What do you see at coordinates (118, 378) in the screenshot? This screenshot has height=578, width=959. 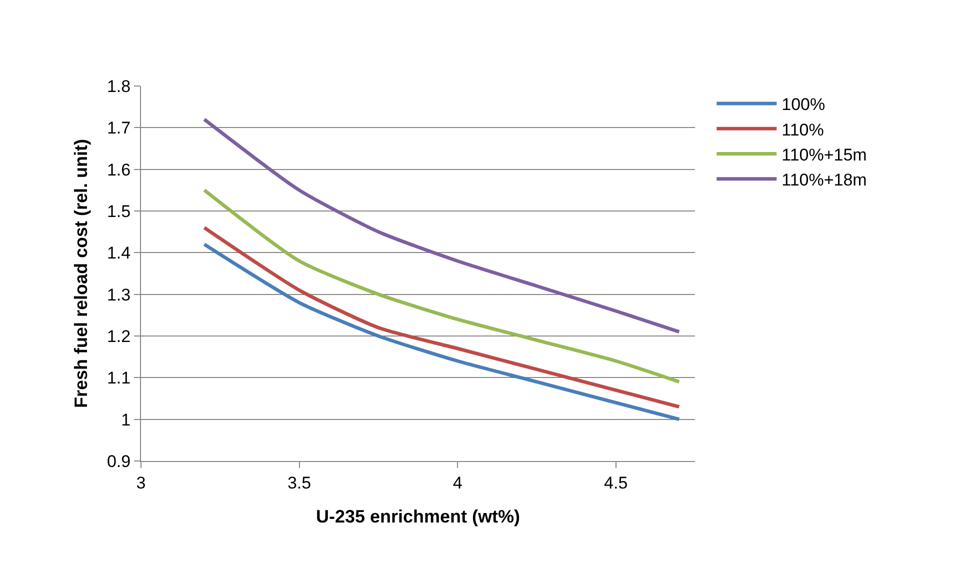 I see `y-tick-label: 1.1` at bounding box center [118, 378].